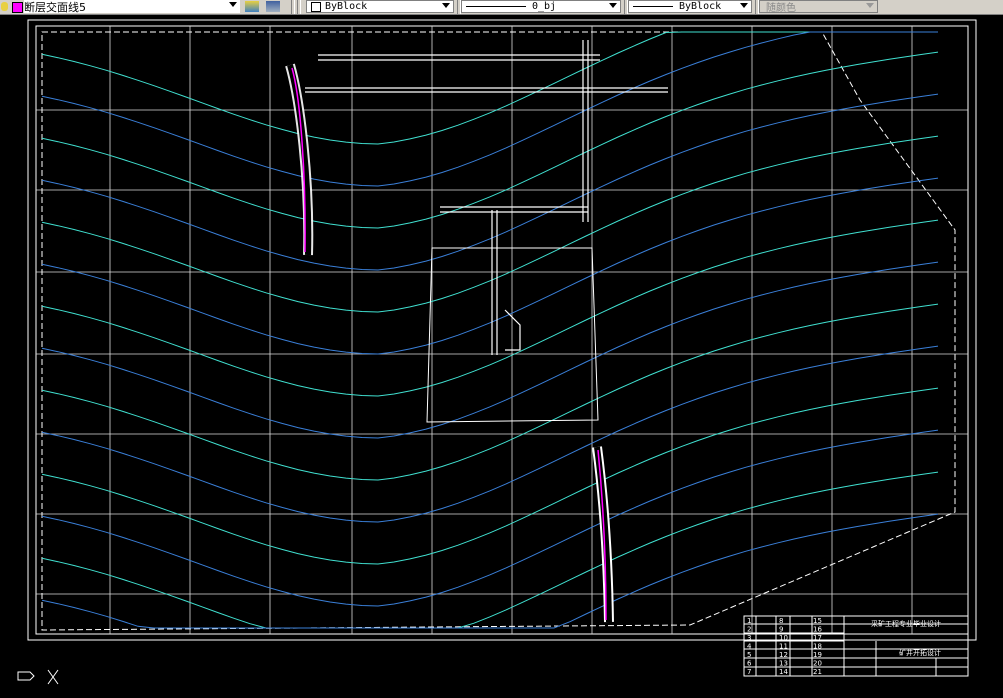 The height and width of the screenshot is (698, 1003). Describe the element at coordinates (749, 621) in the screenshot. I see `title-block-number: 1` at that location.